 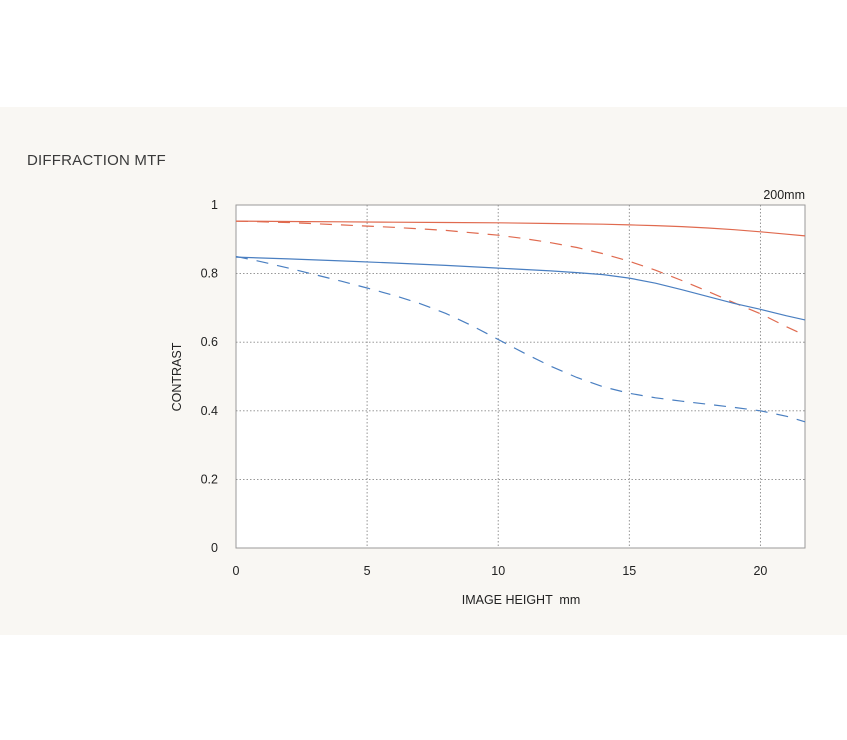 I want to click on y-tick-label: 0.6, so click(x=209, y=342).